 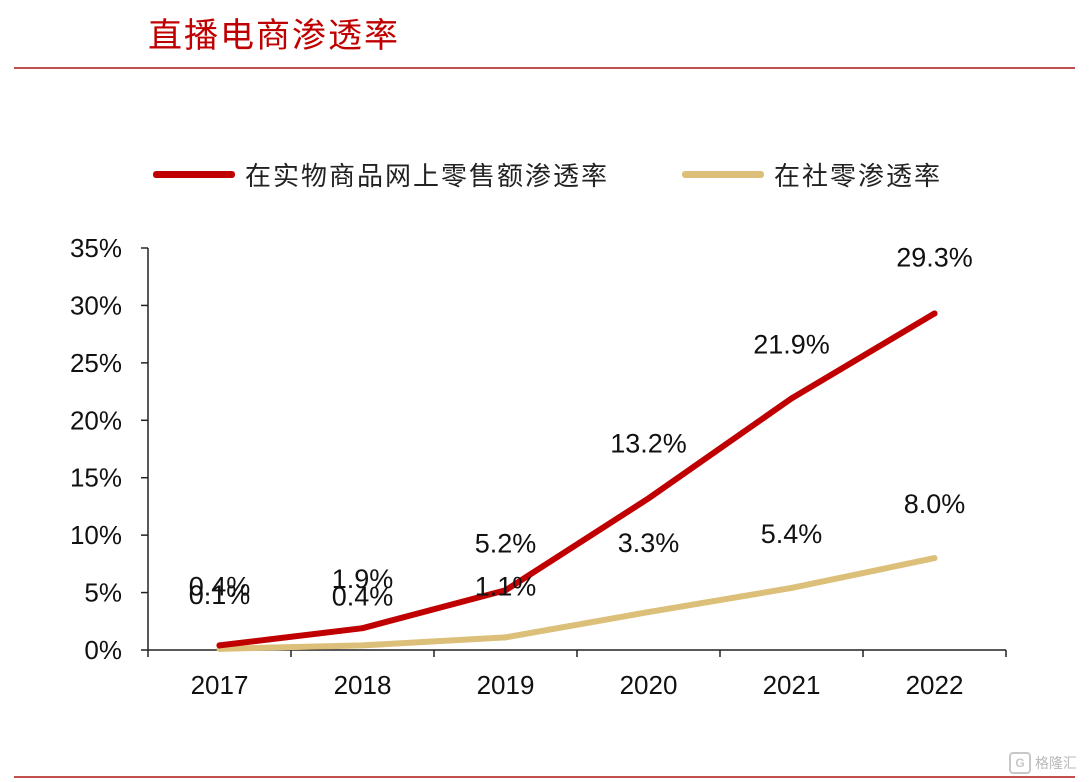 I want to click on data-label-series-1: 13.2%, so click(x=648, y=443).